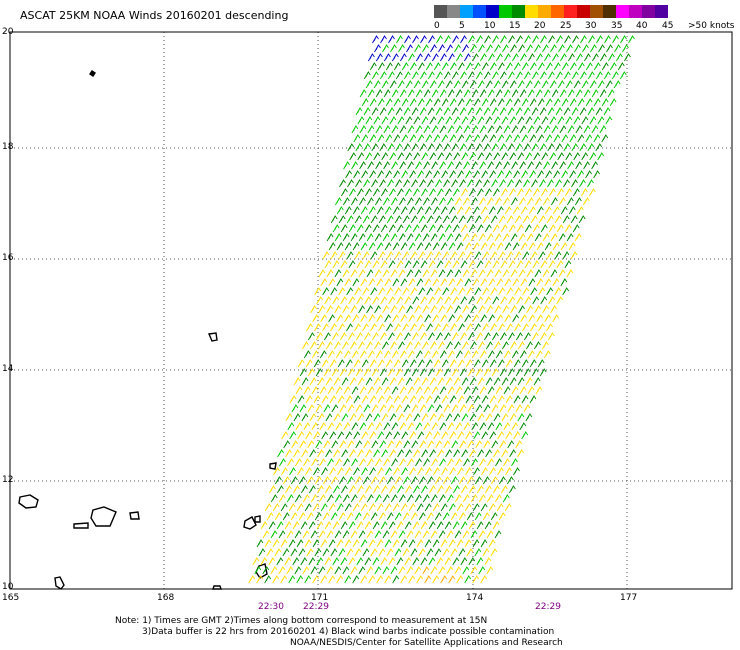 The height and width of the screenshot is (650, 740). What do you see at coordinates (617, 26) in the screenshot?
I see `legend-label: 35` at bounding box center [617, 26].